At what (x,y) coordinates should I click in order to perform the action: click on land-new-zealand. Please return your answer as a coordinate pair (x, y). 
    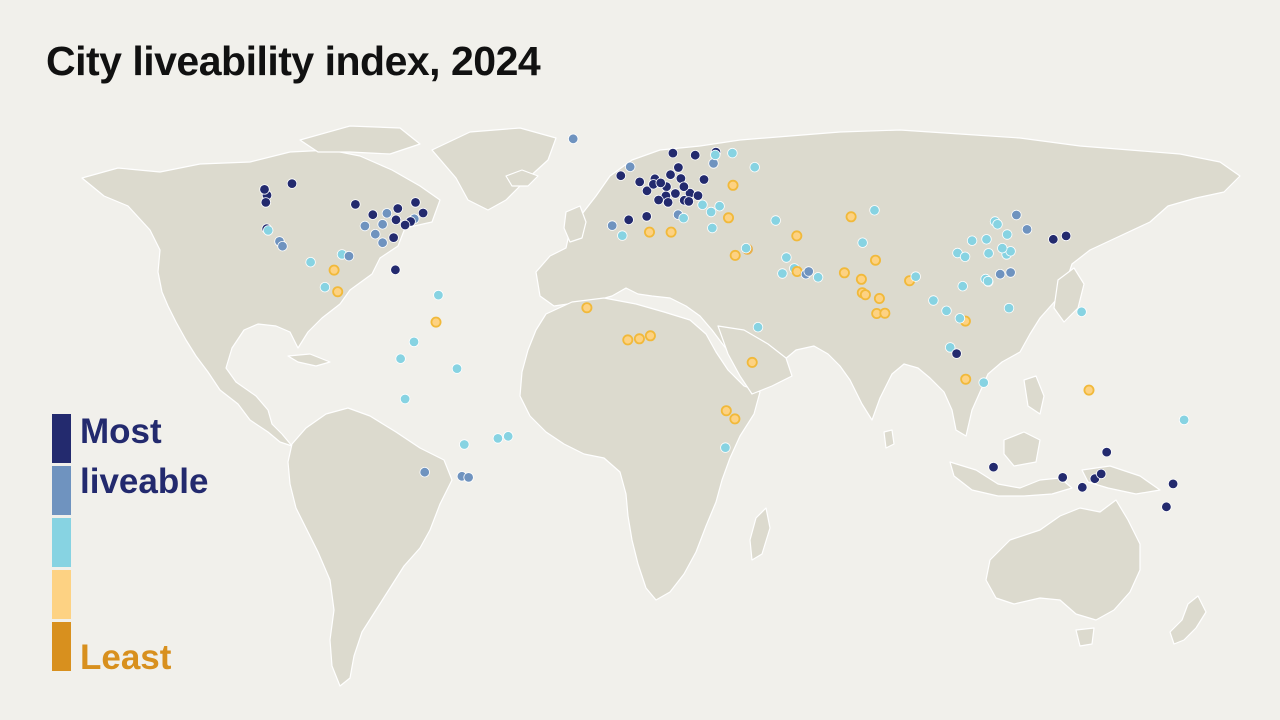
    Looking at the image, I should click on (1188, 620).